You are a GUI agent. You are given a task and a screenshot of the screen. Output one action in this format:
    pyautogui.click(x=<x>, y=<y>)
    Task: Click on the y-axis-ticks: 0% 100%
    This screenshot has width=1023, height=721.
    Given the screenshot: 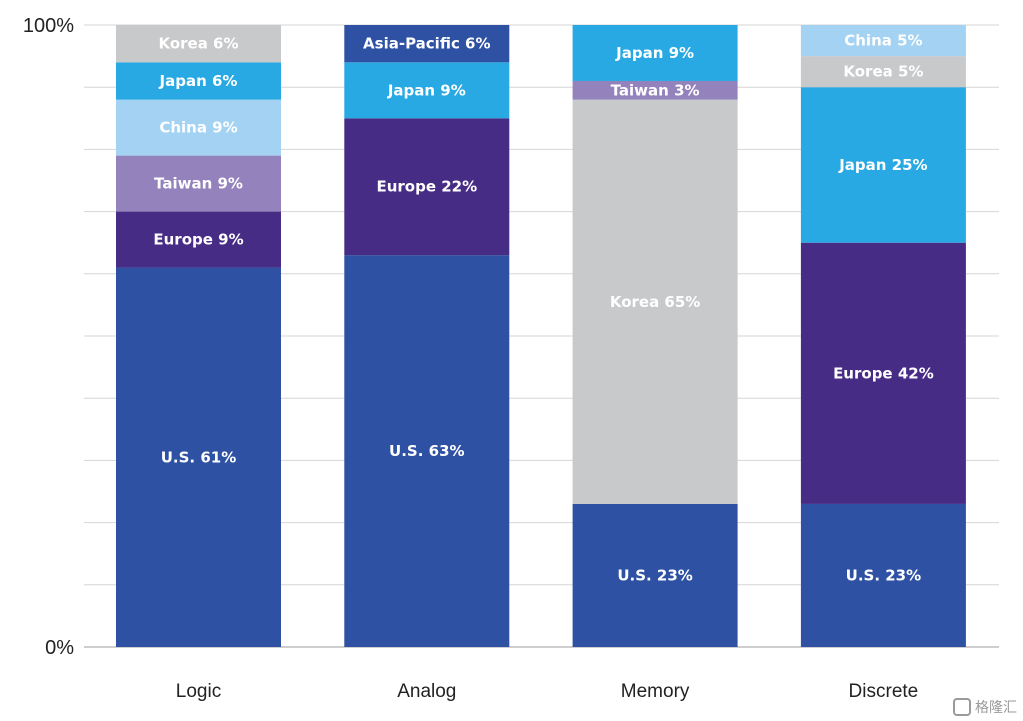 What is the action you would take?
    pyautogui.click(x=48, y=337)
    